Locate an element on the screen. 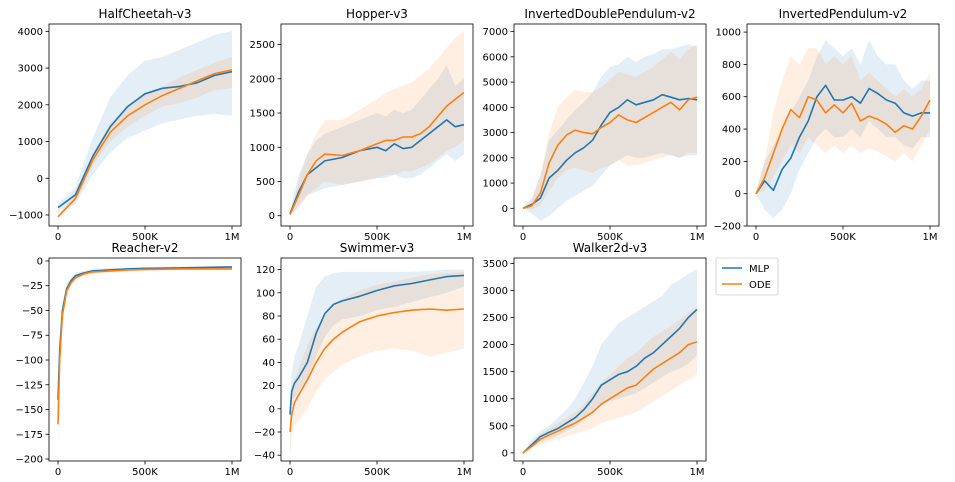  legend-label-mlp: MLP is located at coordinates (759, 269).